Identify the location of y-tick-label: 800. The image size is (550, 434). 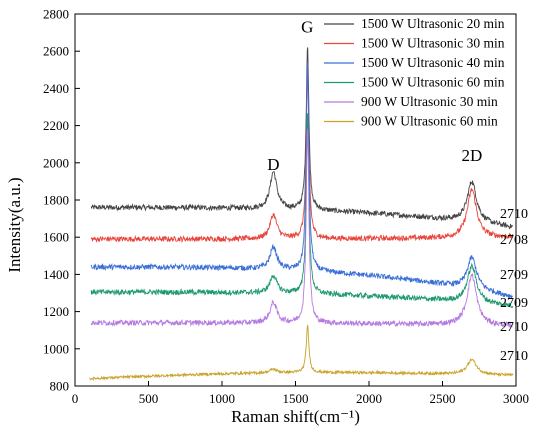
(60, 386).